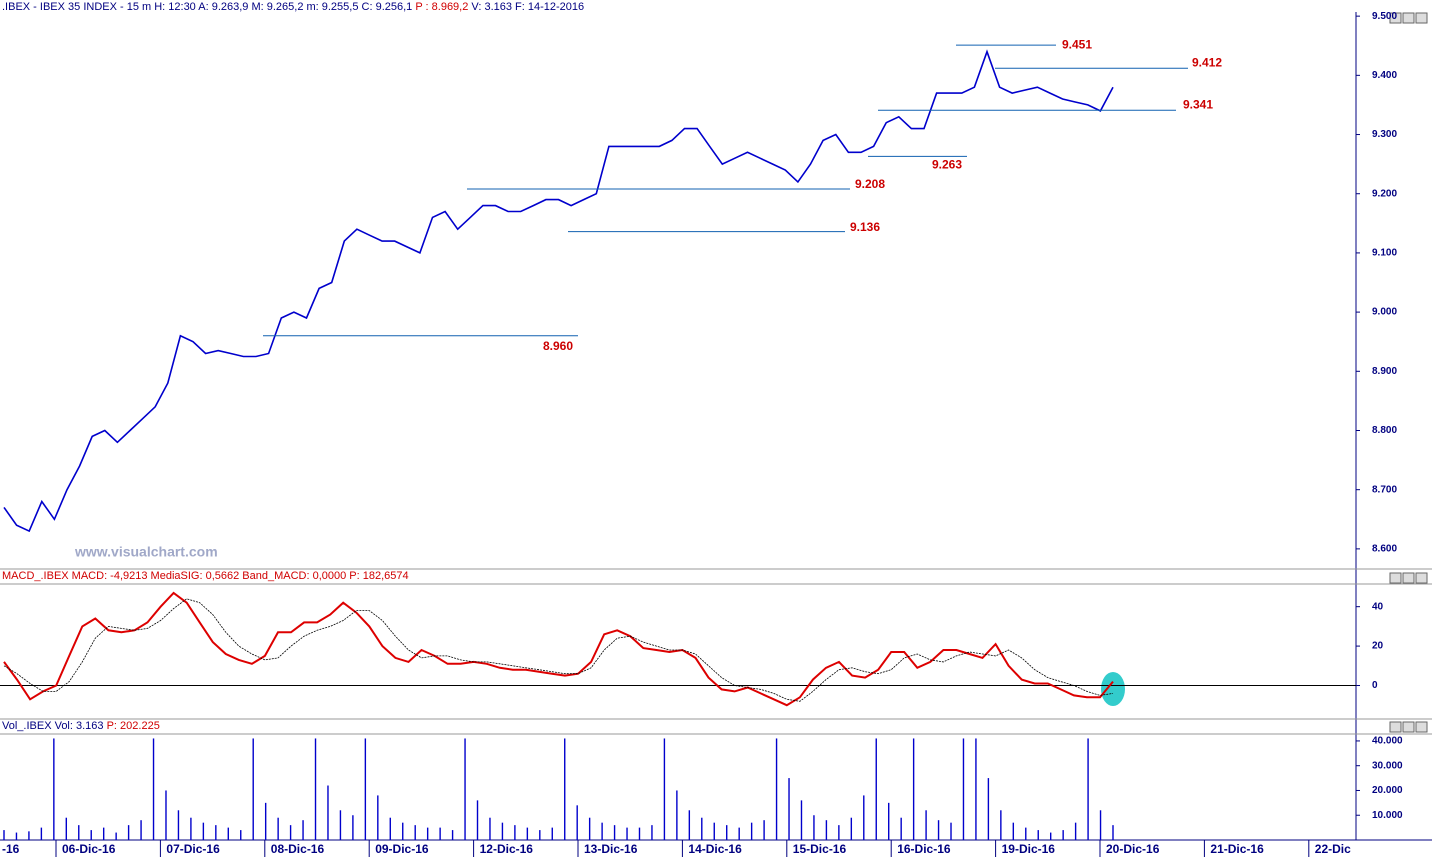 The height and width of the screenshot is (857, 1432). Describe the element at coordinates (870, 184) in the screenshot. I see `level-label: 9.208` at that location.